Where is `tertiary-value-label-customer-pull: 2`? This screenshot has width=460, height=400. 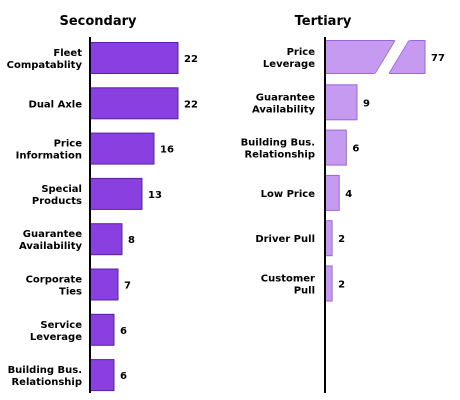
tertiary-value-label-customer-pull: 2 is located at coordinates (341, 285).